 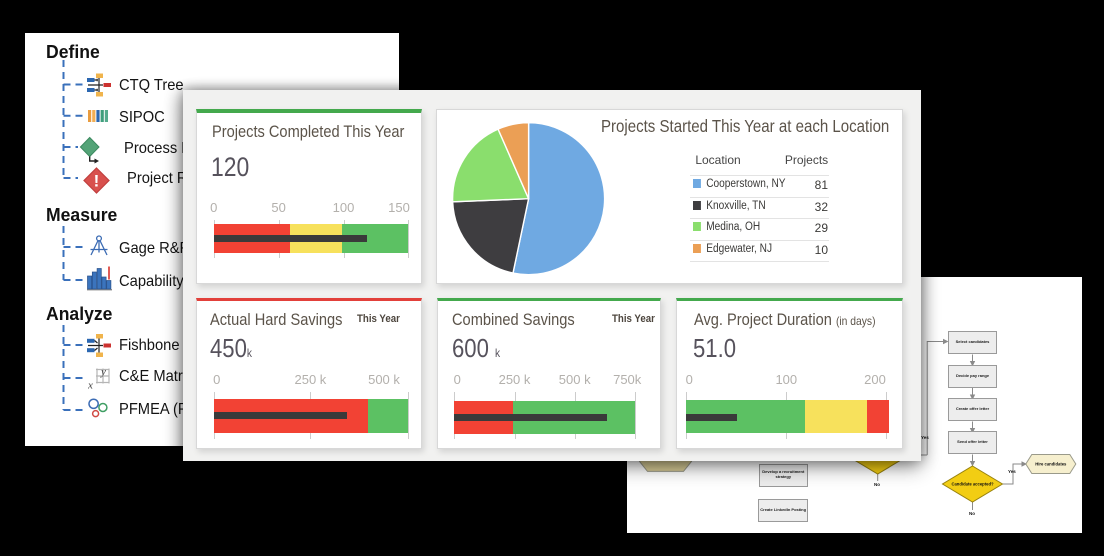 I want to click on svg-text: Candidate accepted?, so click(x=972, y=484).